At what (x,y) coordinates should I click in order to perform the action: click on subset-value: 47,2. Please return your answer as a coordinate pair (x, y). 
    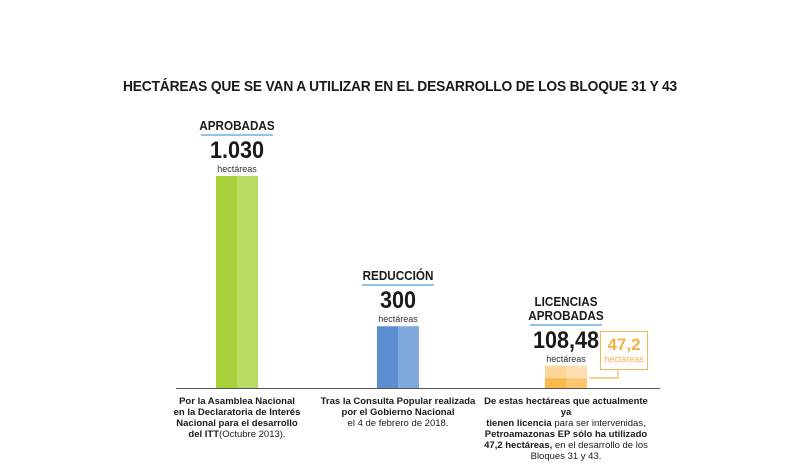
    Looking at the image, I should click on (624, 344).